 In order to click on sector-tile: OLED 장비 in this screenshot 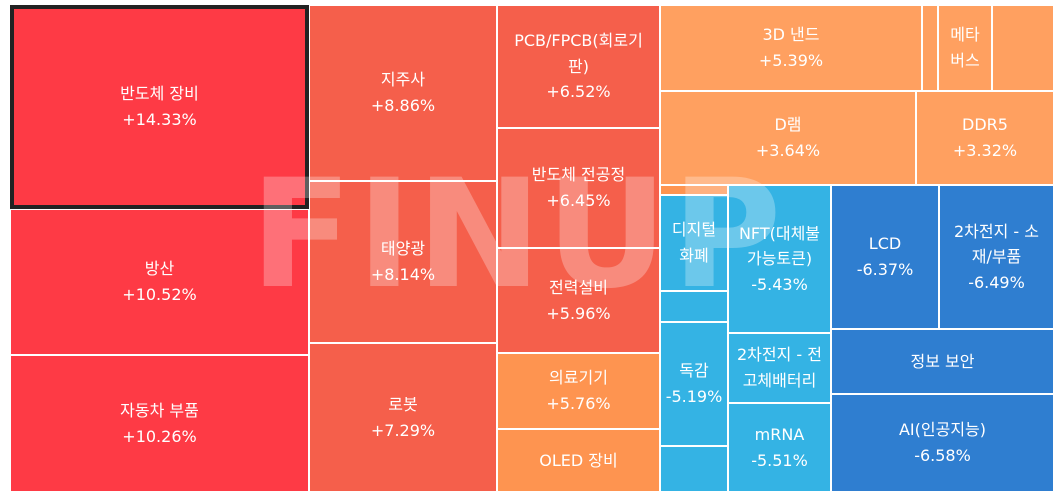, I will do `click(578, 460)`.